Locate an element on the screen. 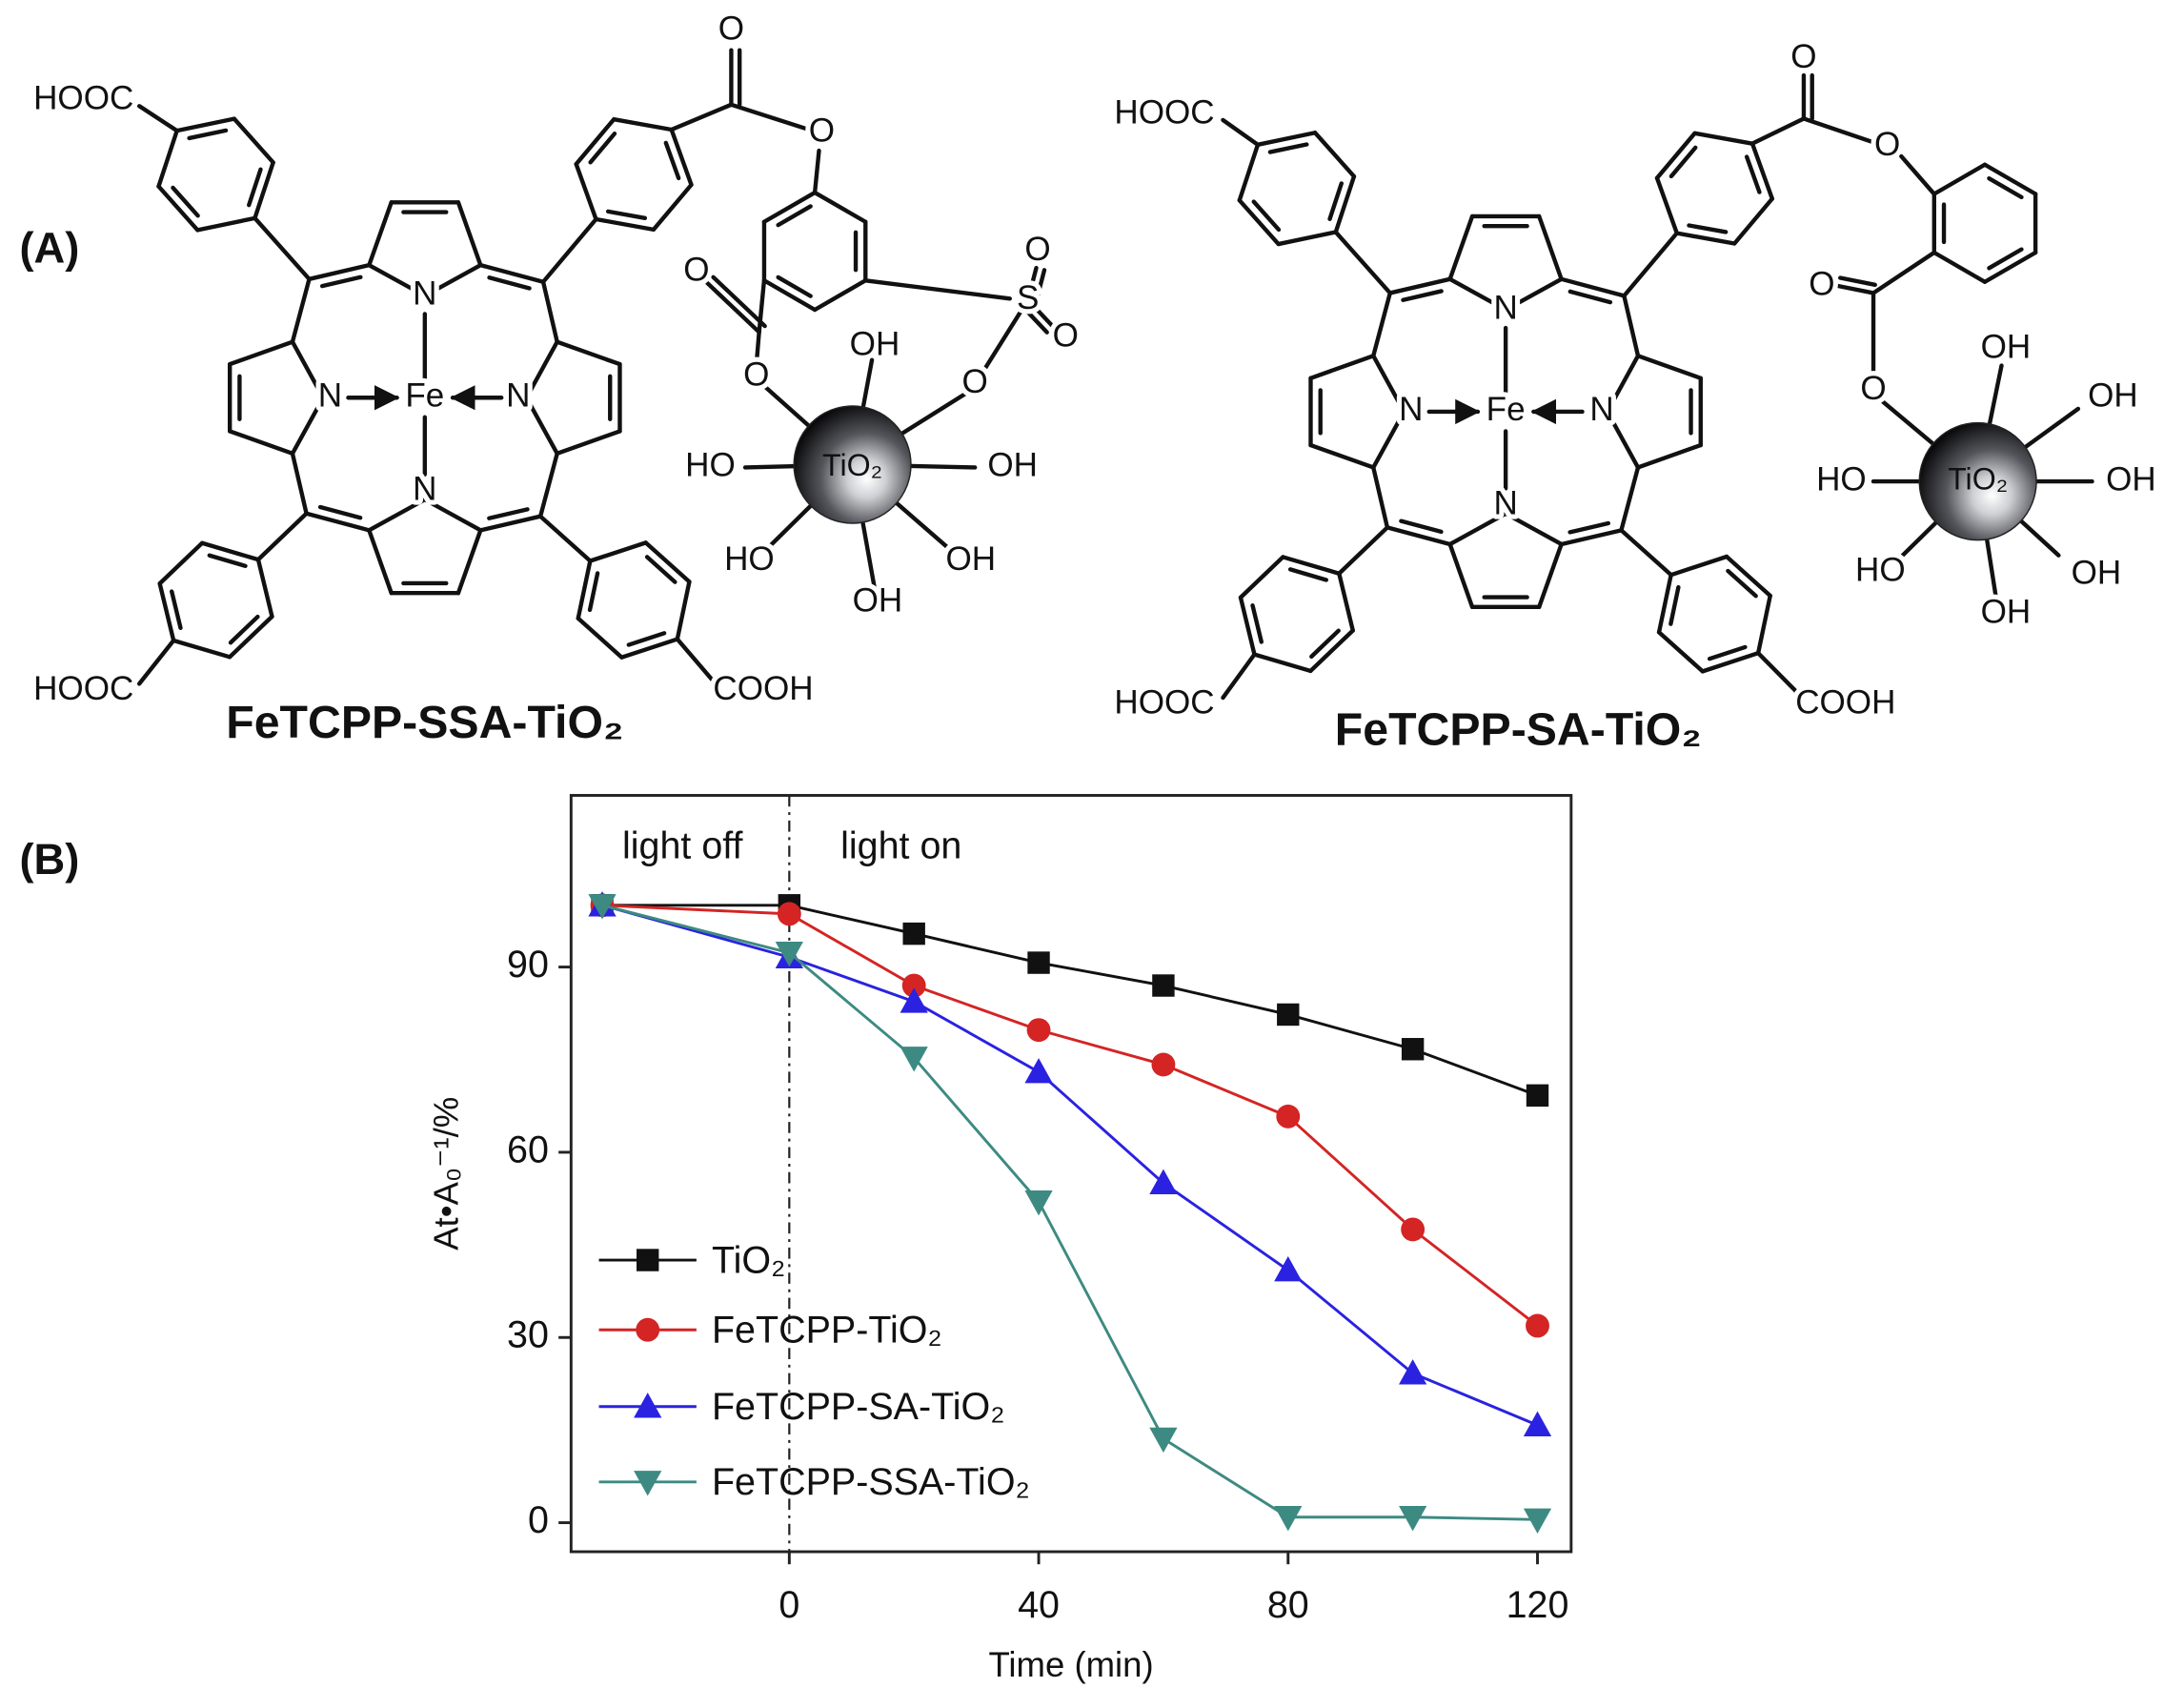 Image resolution: width=2184 pixels, height=1708 pixels. atom-label: HOOC is located at coordinates (1164, 703).